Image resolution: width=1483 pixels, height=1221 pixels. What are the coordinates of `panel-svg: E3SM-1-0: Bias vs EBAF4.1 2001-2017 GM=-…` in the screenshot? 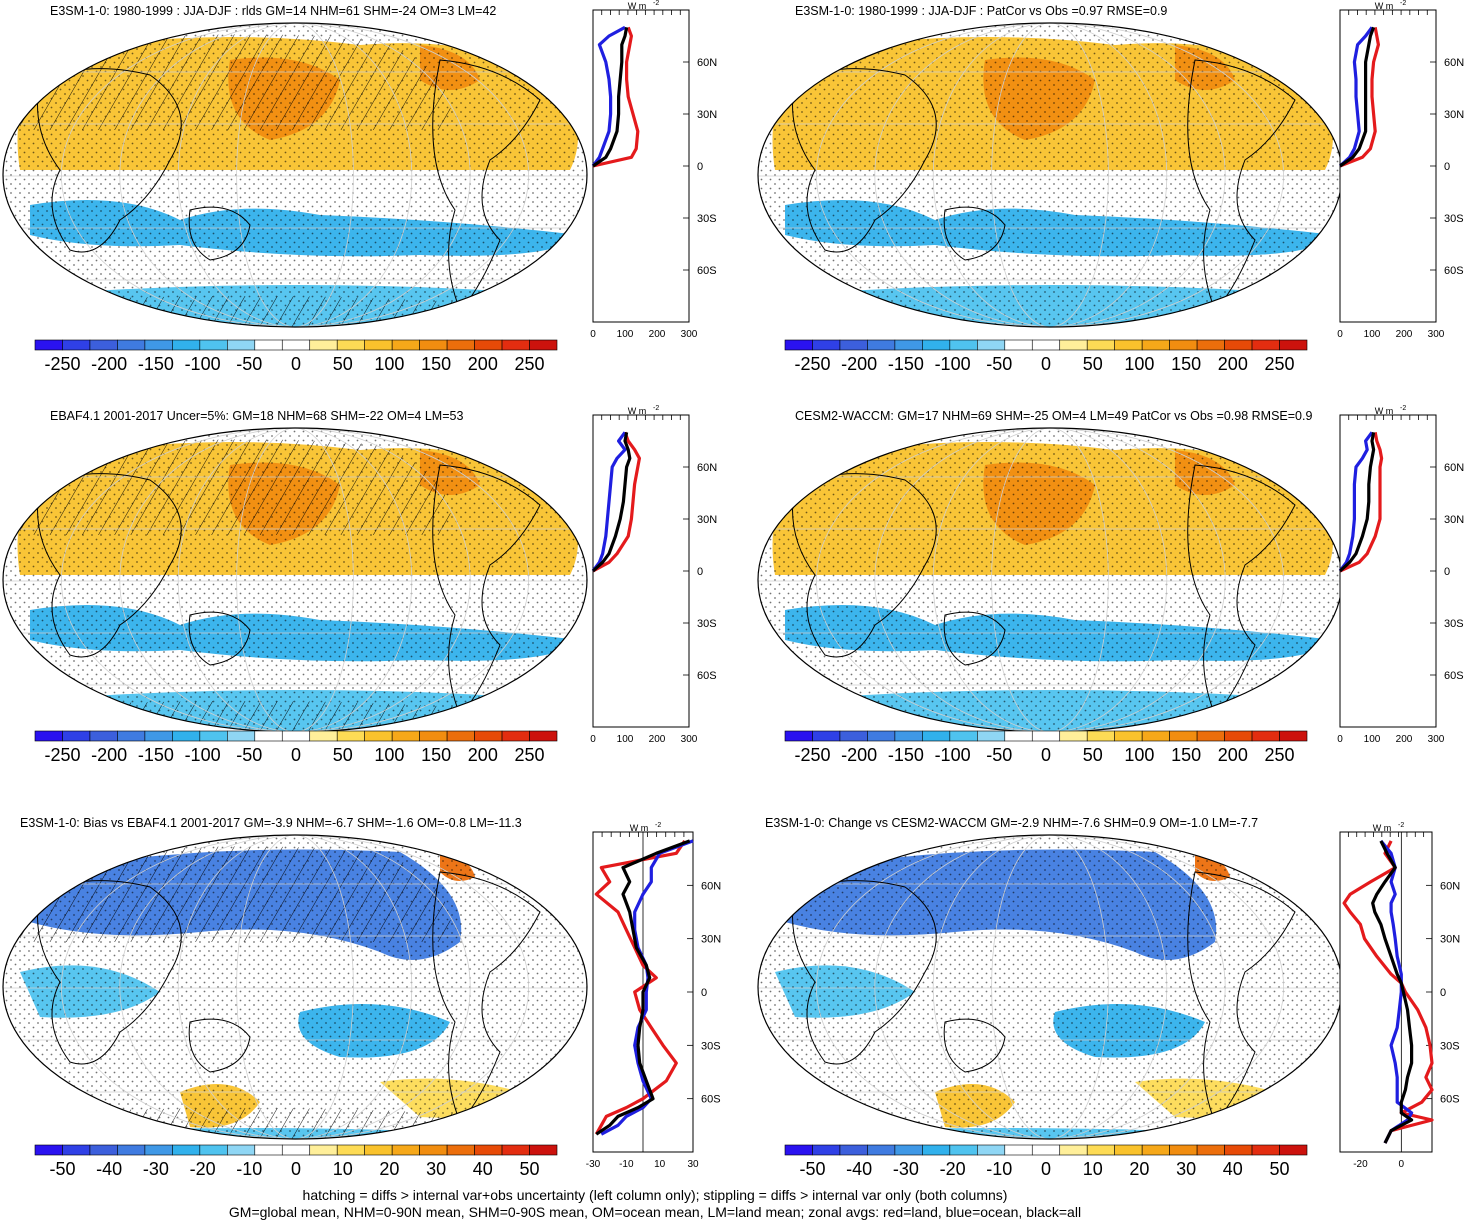 It's located at (361, 997).